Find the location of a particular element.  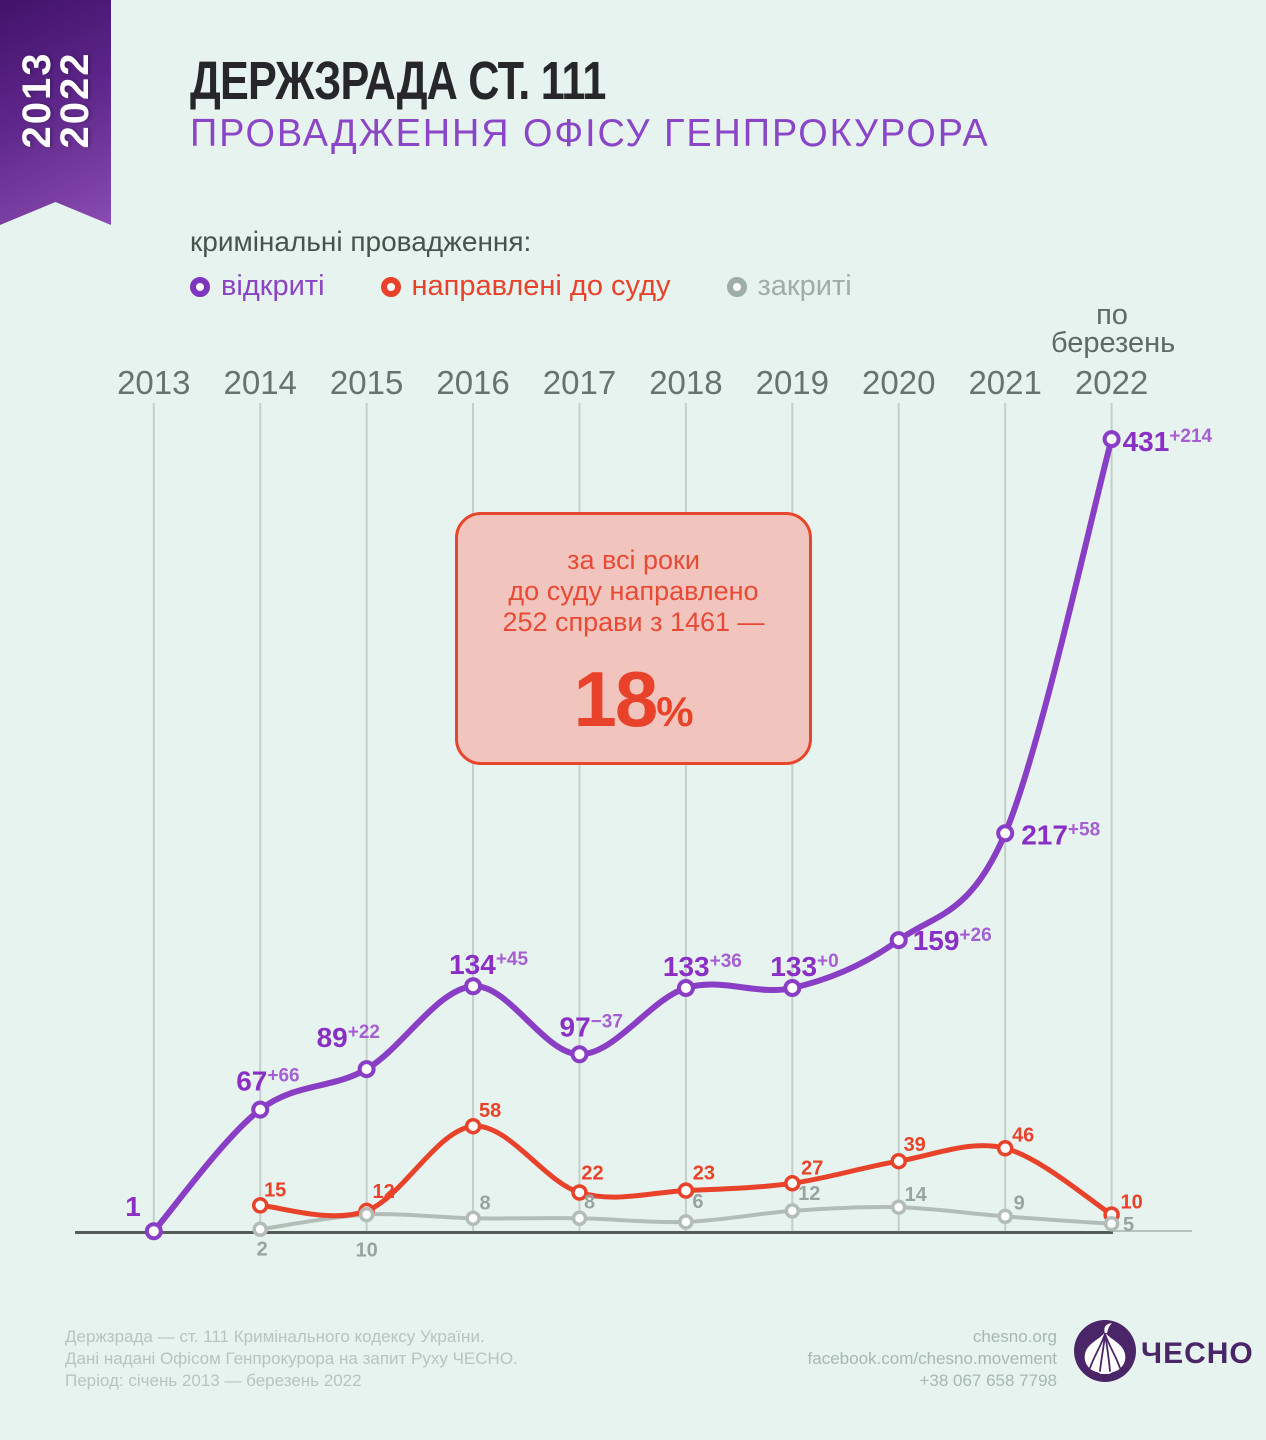

point-label-open-2013: 1 is located at coordinates (133, 1206).